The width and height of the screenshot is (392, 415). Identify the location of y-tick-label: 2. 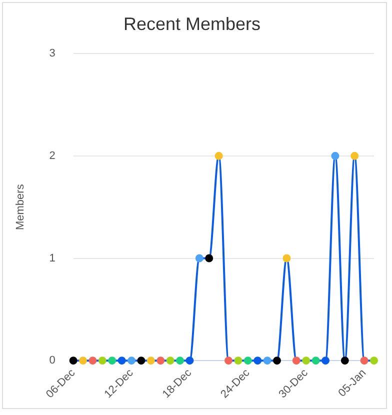
(52, 156).